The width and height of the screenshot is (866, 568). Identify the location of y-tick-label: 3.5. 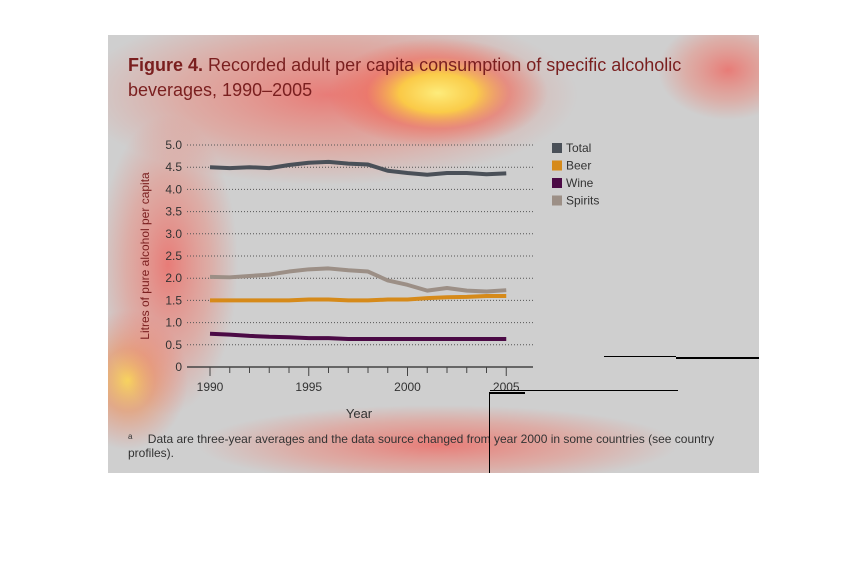
(173, 212).